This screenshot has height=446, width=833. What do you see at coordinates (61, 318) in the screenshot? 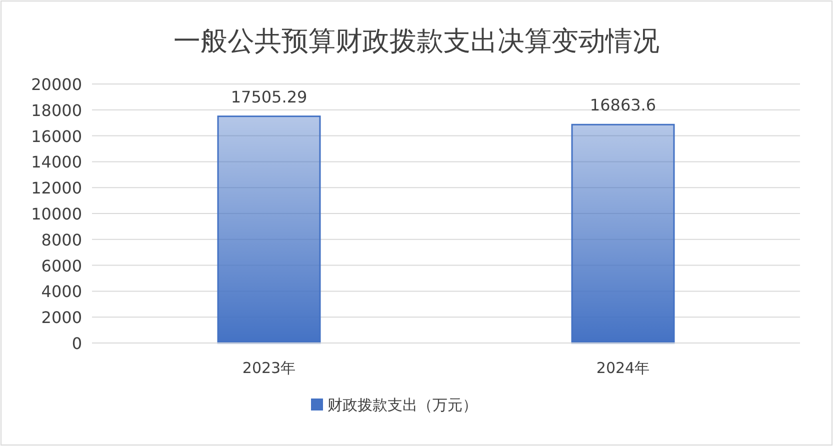
I see `y-tick-label: 2000` at bounding box center [61, 318].